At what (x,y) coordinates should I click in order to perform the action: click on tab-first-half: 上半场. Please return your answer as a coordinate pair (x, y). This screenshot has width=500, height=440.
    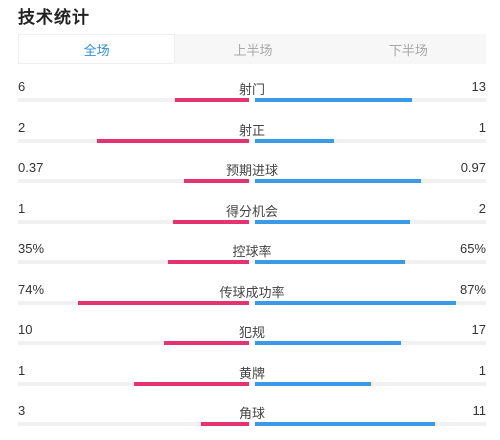
    Looking at the image, I should click on (253, 51).